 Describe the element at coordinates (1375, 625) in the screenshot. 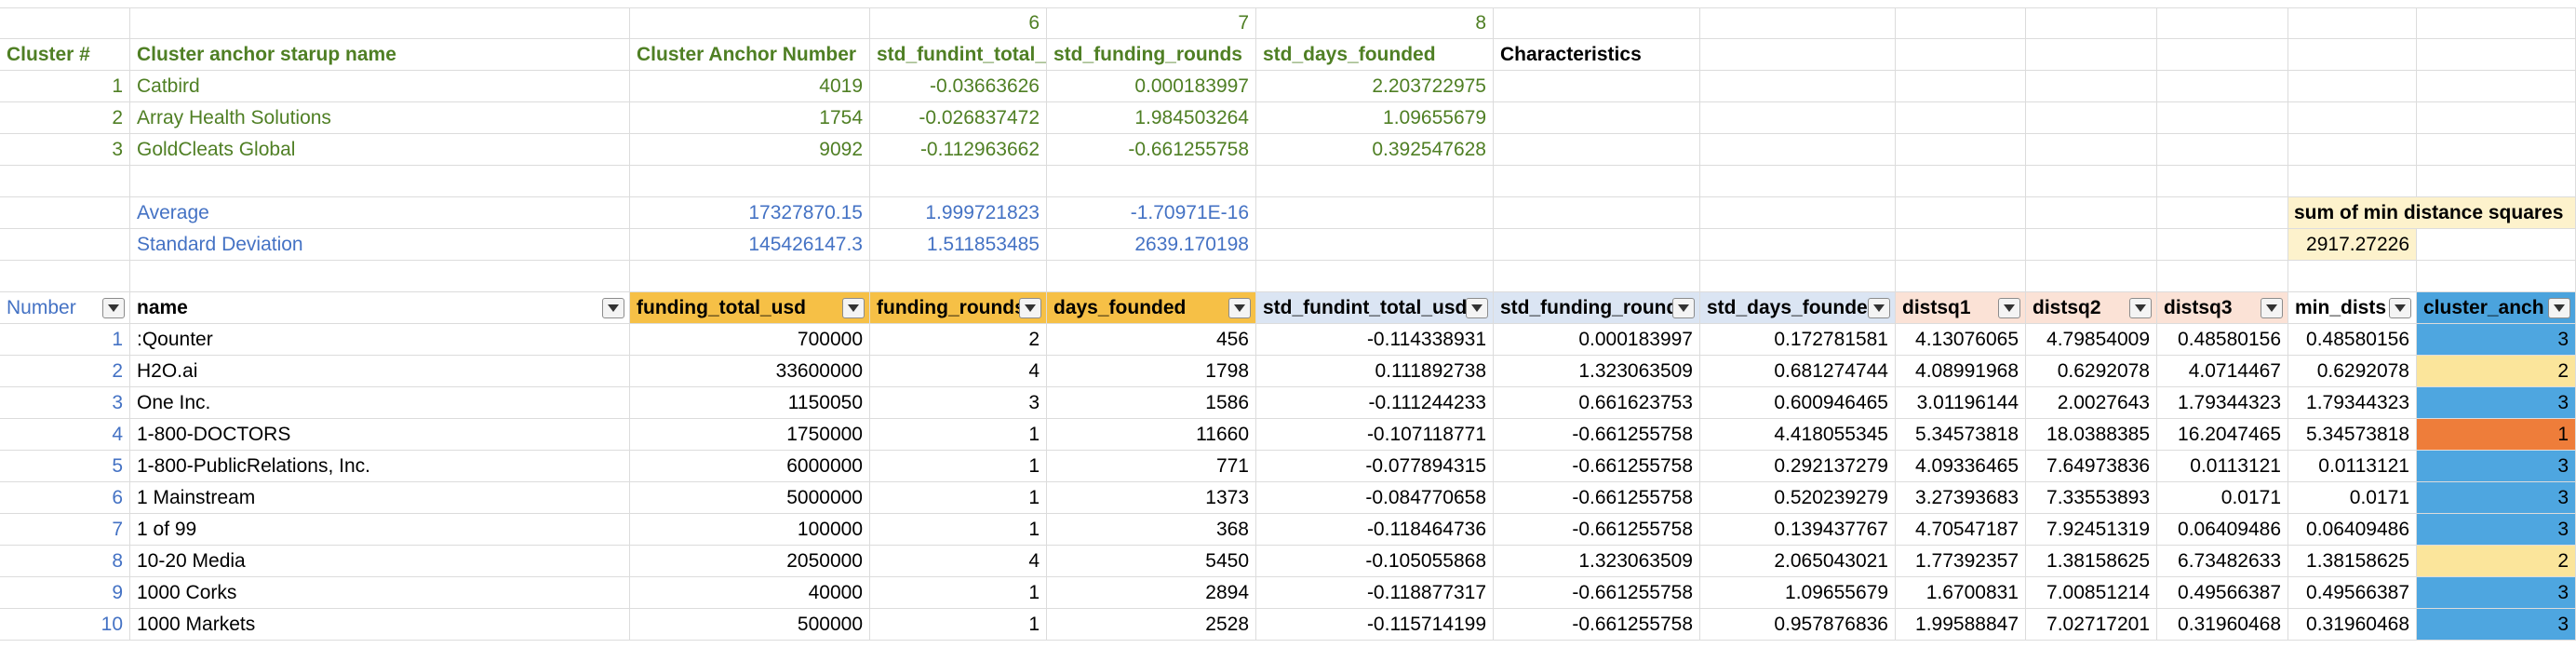

I see `std-funding-total: -0.115714199` at that location.